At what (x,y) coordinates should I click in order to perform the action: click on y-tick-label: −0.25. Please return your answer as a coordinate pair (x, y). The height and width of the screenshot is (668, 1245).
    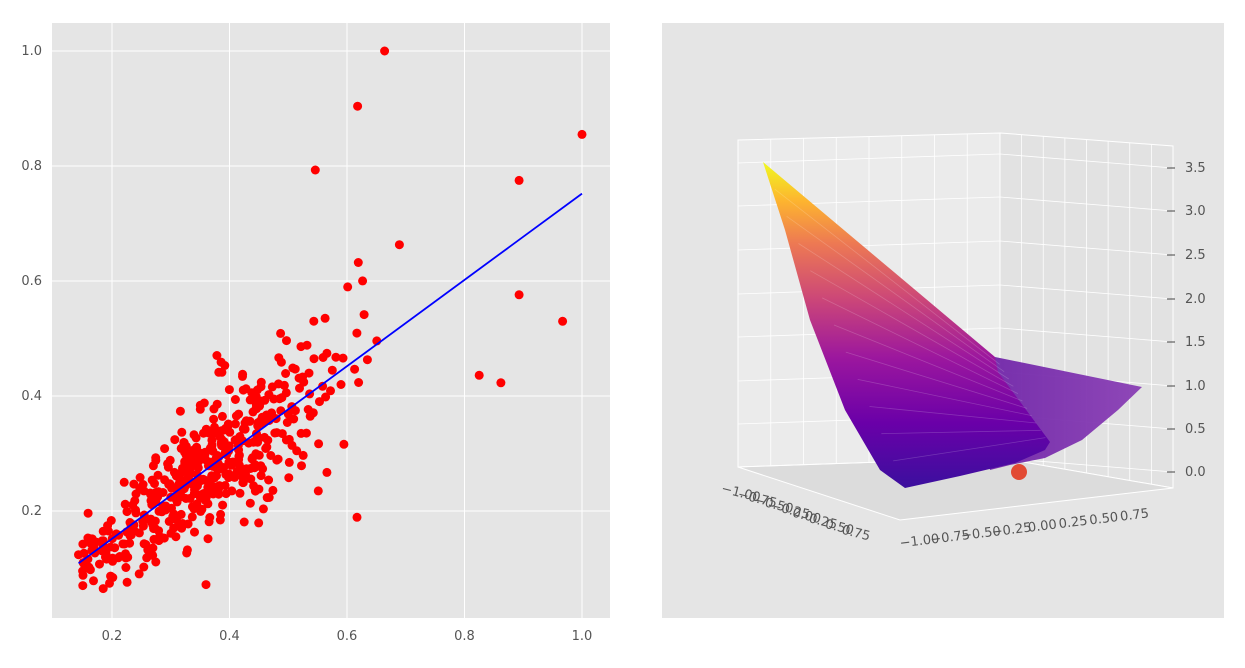
    Looking at the image, I should click on (1011, 531).